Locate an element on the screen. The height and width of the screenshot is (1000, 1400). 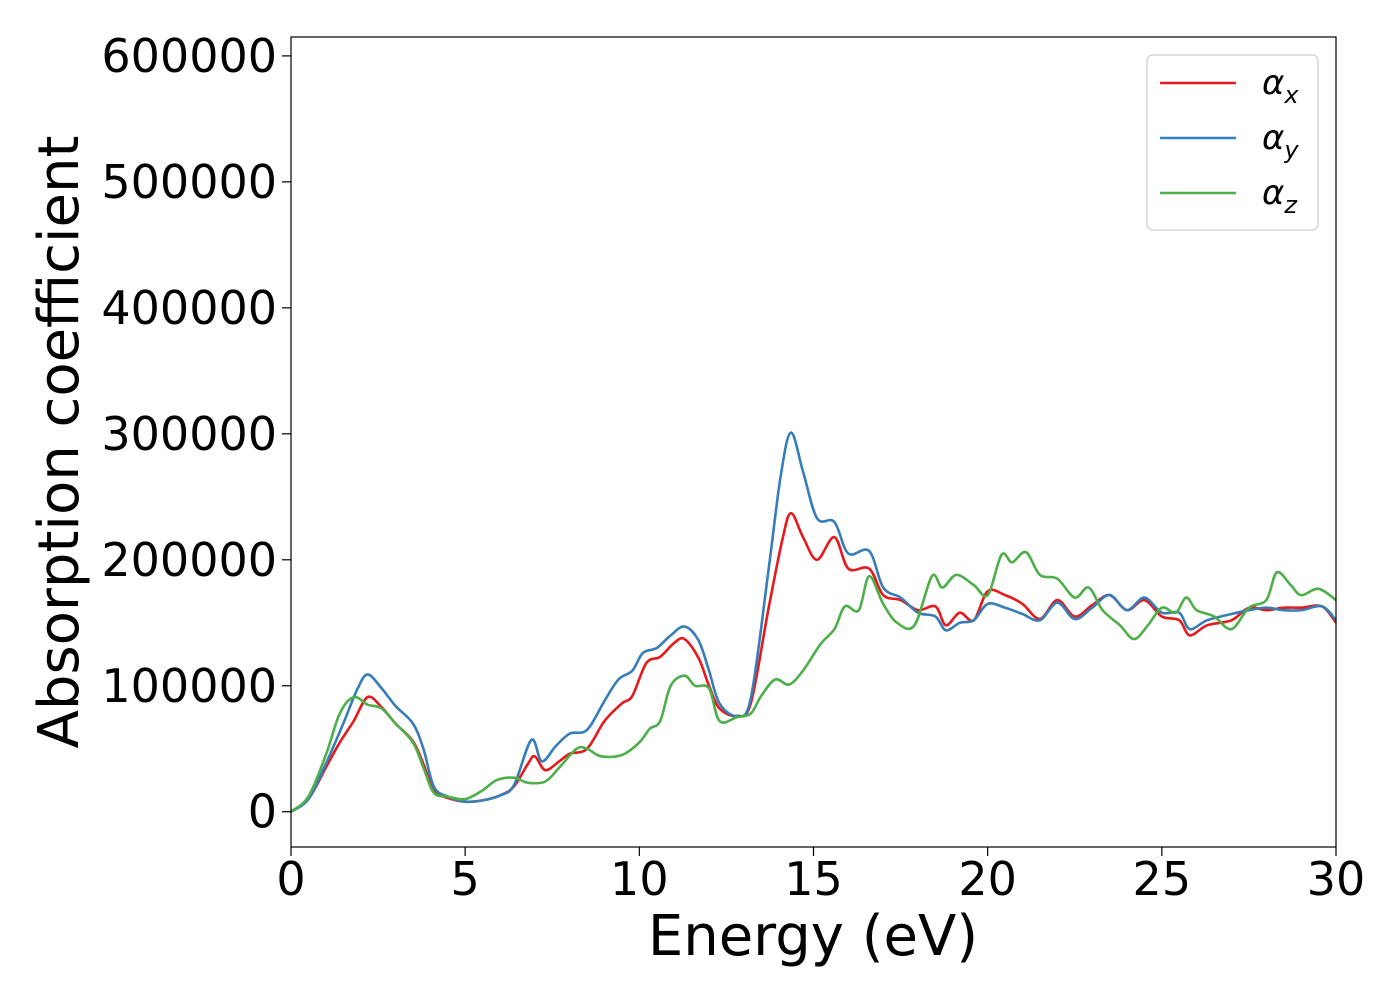
y-tick-label: 600000 is located at coordinates (189, 56).